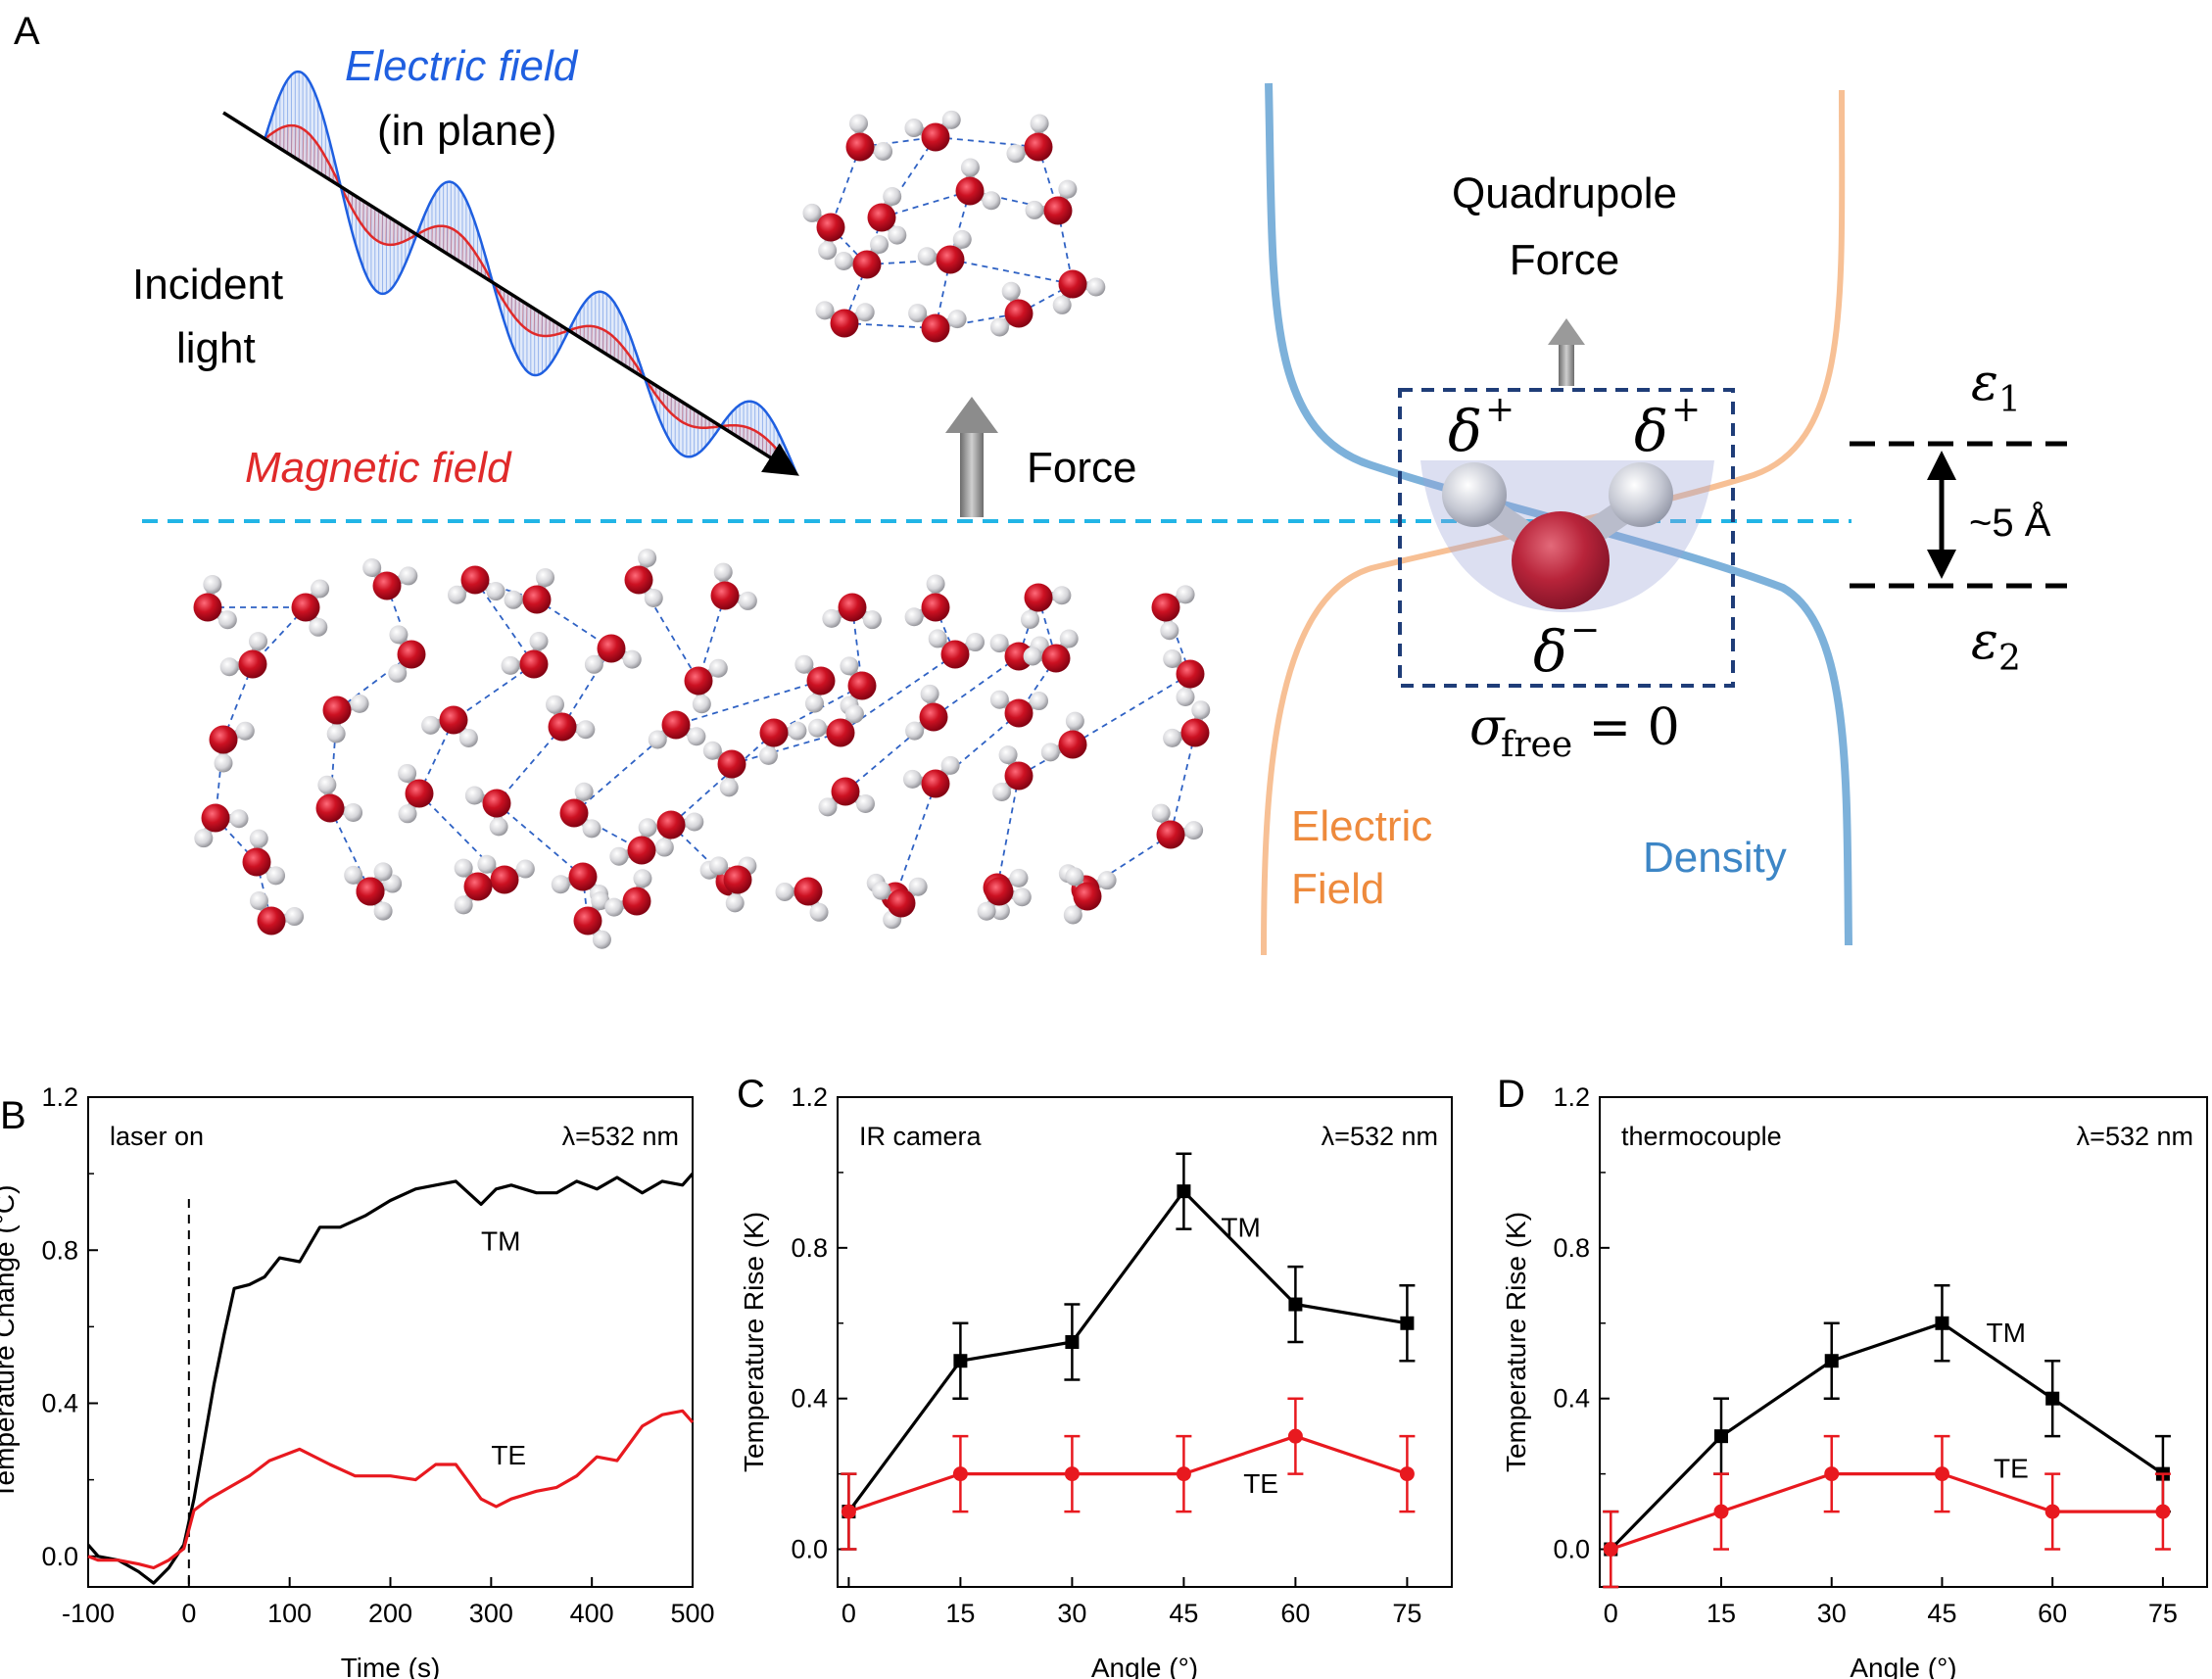 This screenshot has width=2212, height=1679. Describe the element at coordinates (592, 1613) in the screenshot. I see `x-tick-label: 400` at that location.